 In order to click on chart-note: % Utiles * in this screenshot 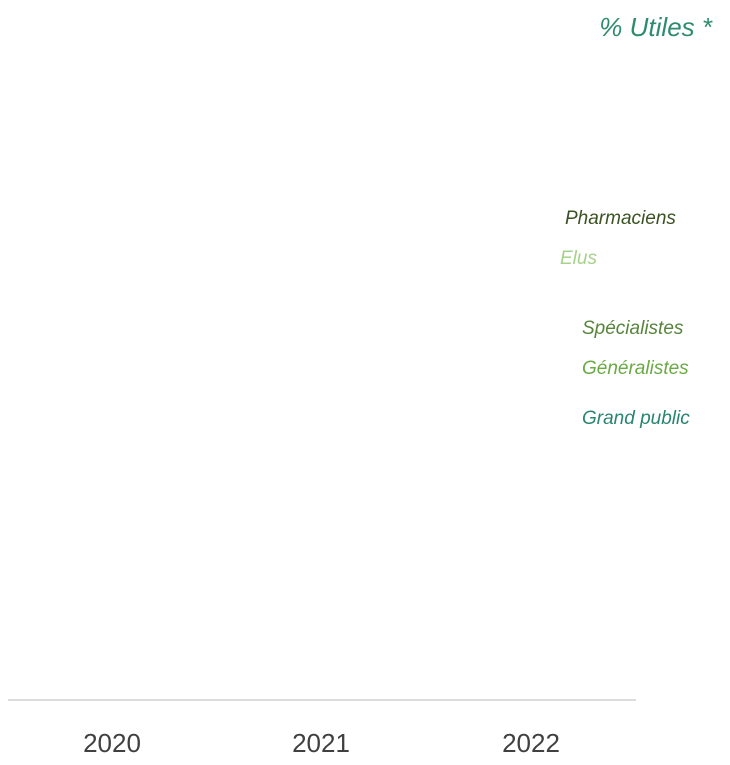, I will do `click(655, 27)`.